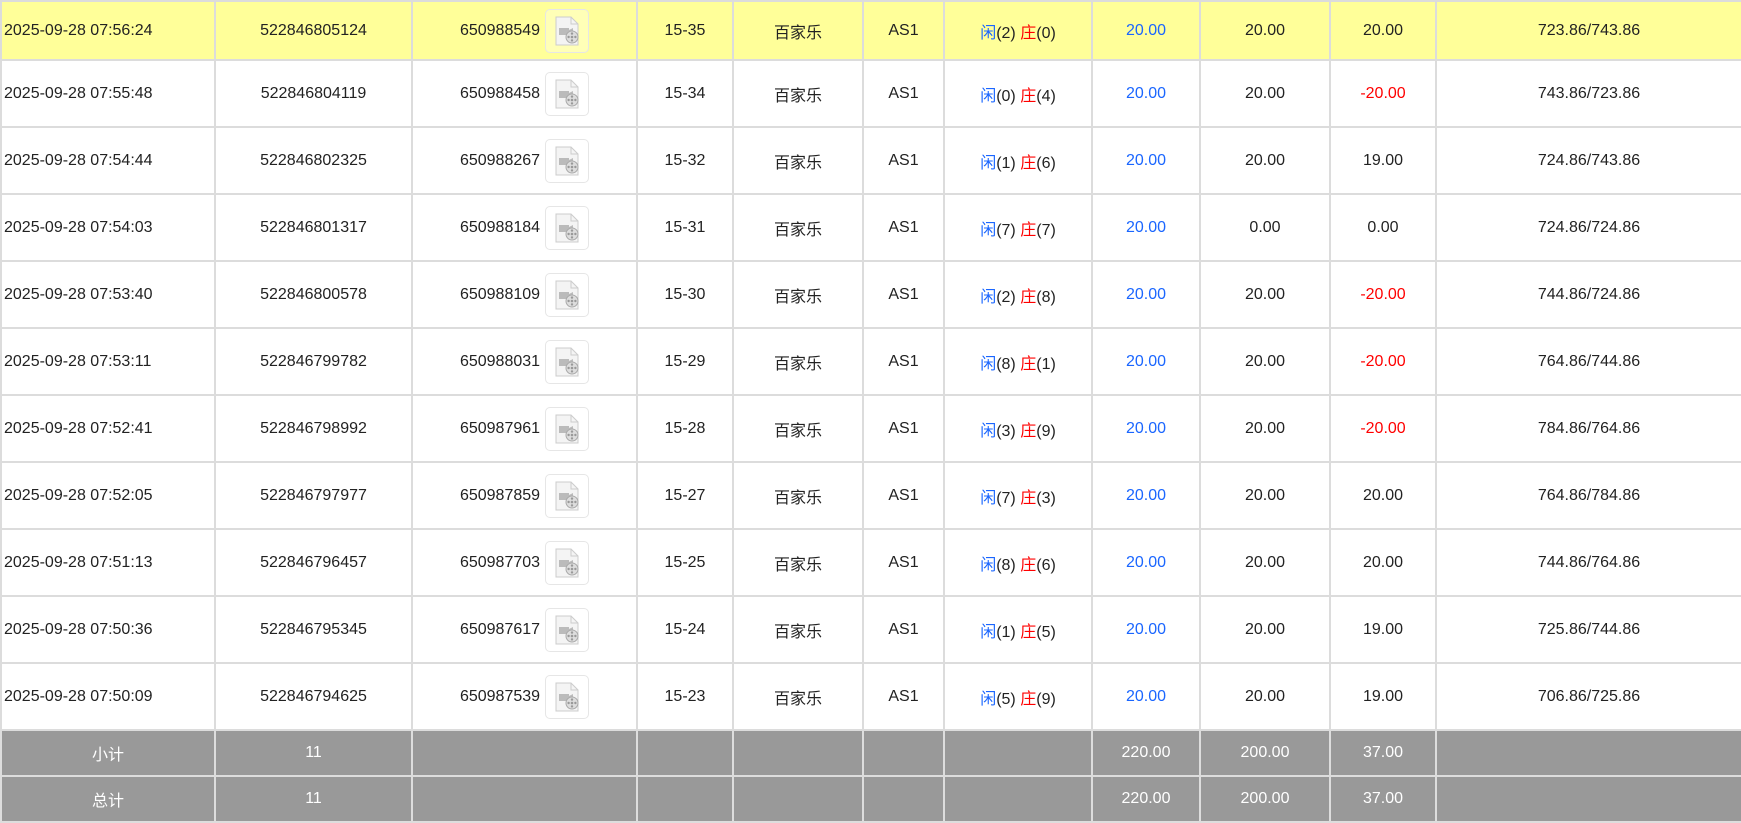 The image size is (1741, 823). I want to click on round-id: 650987859, so click(500, 495).